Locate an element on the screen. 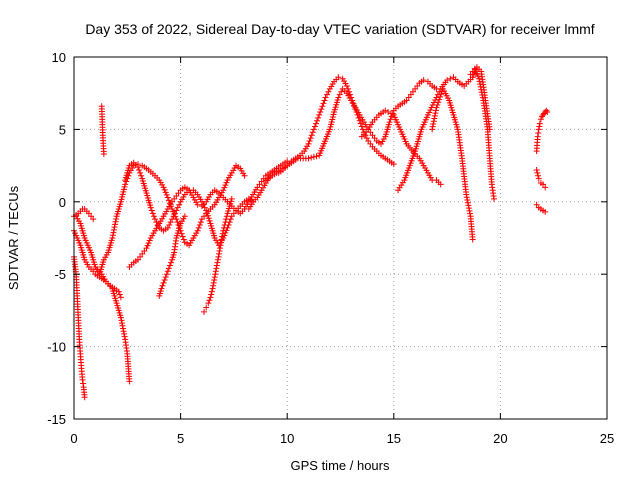  y-axis-label: SDTVAR / TECUs is located at coordinates (13, 237).